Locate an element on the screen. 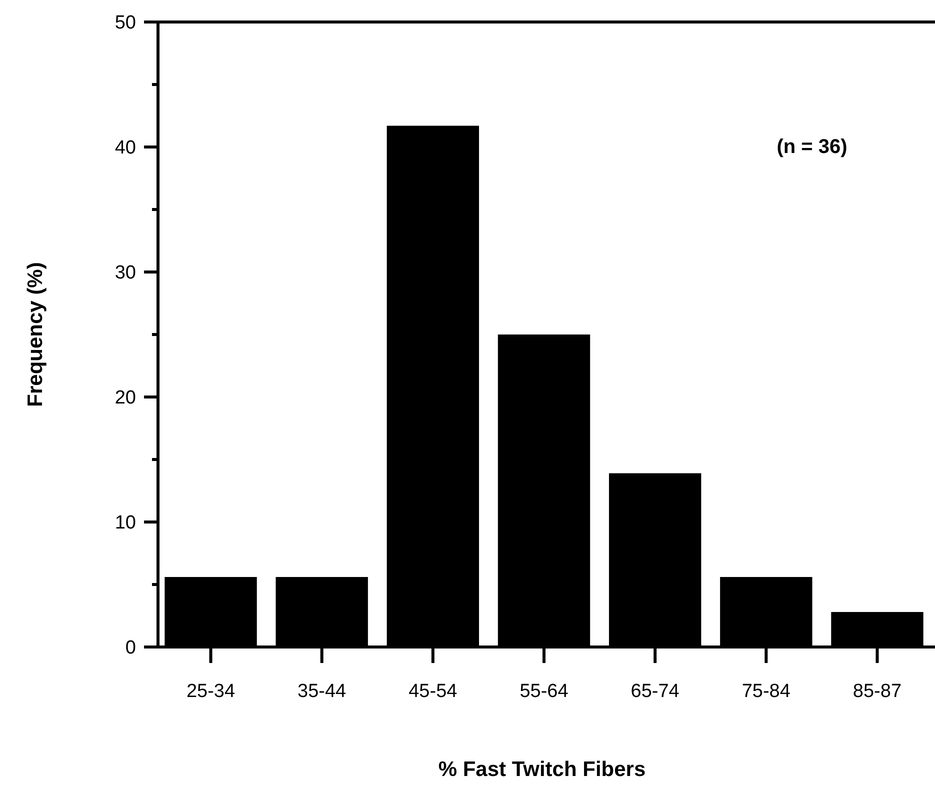  x-axis-title: % Fast Twitch Fibers is located at coordinates (542, 769).